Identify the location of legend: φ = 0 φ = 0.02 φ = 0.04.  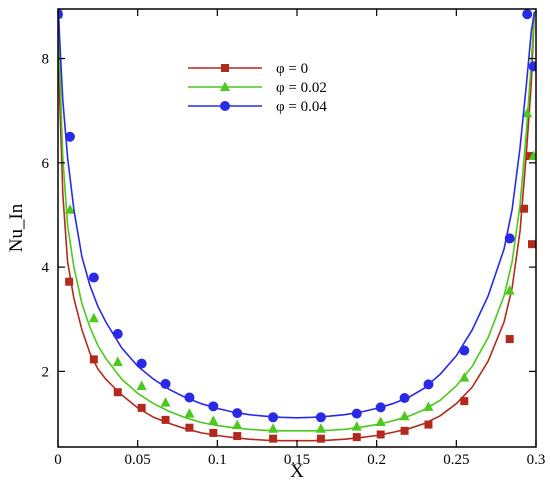
(257, 88).